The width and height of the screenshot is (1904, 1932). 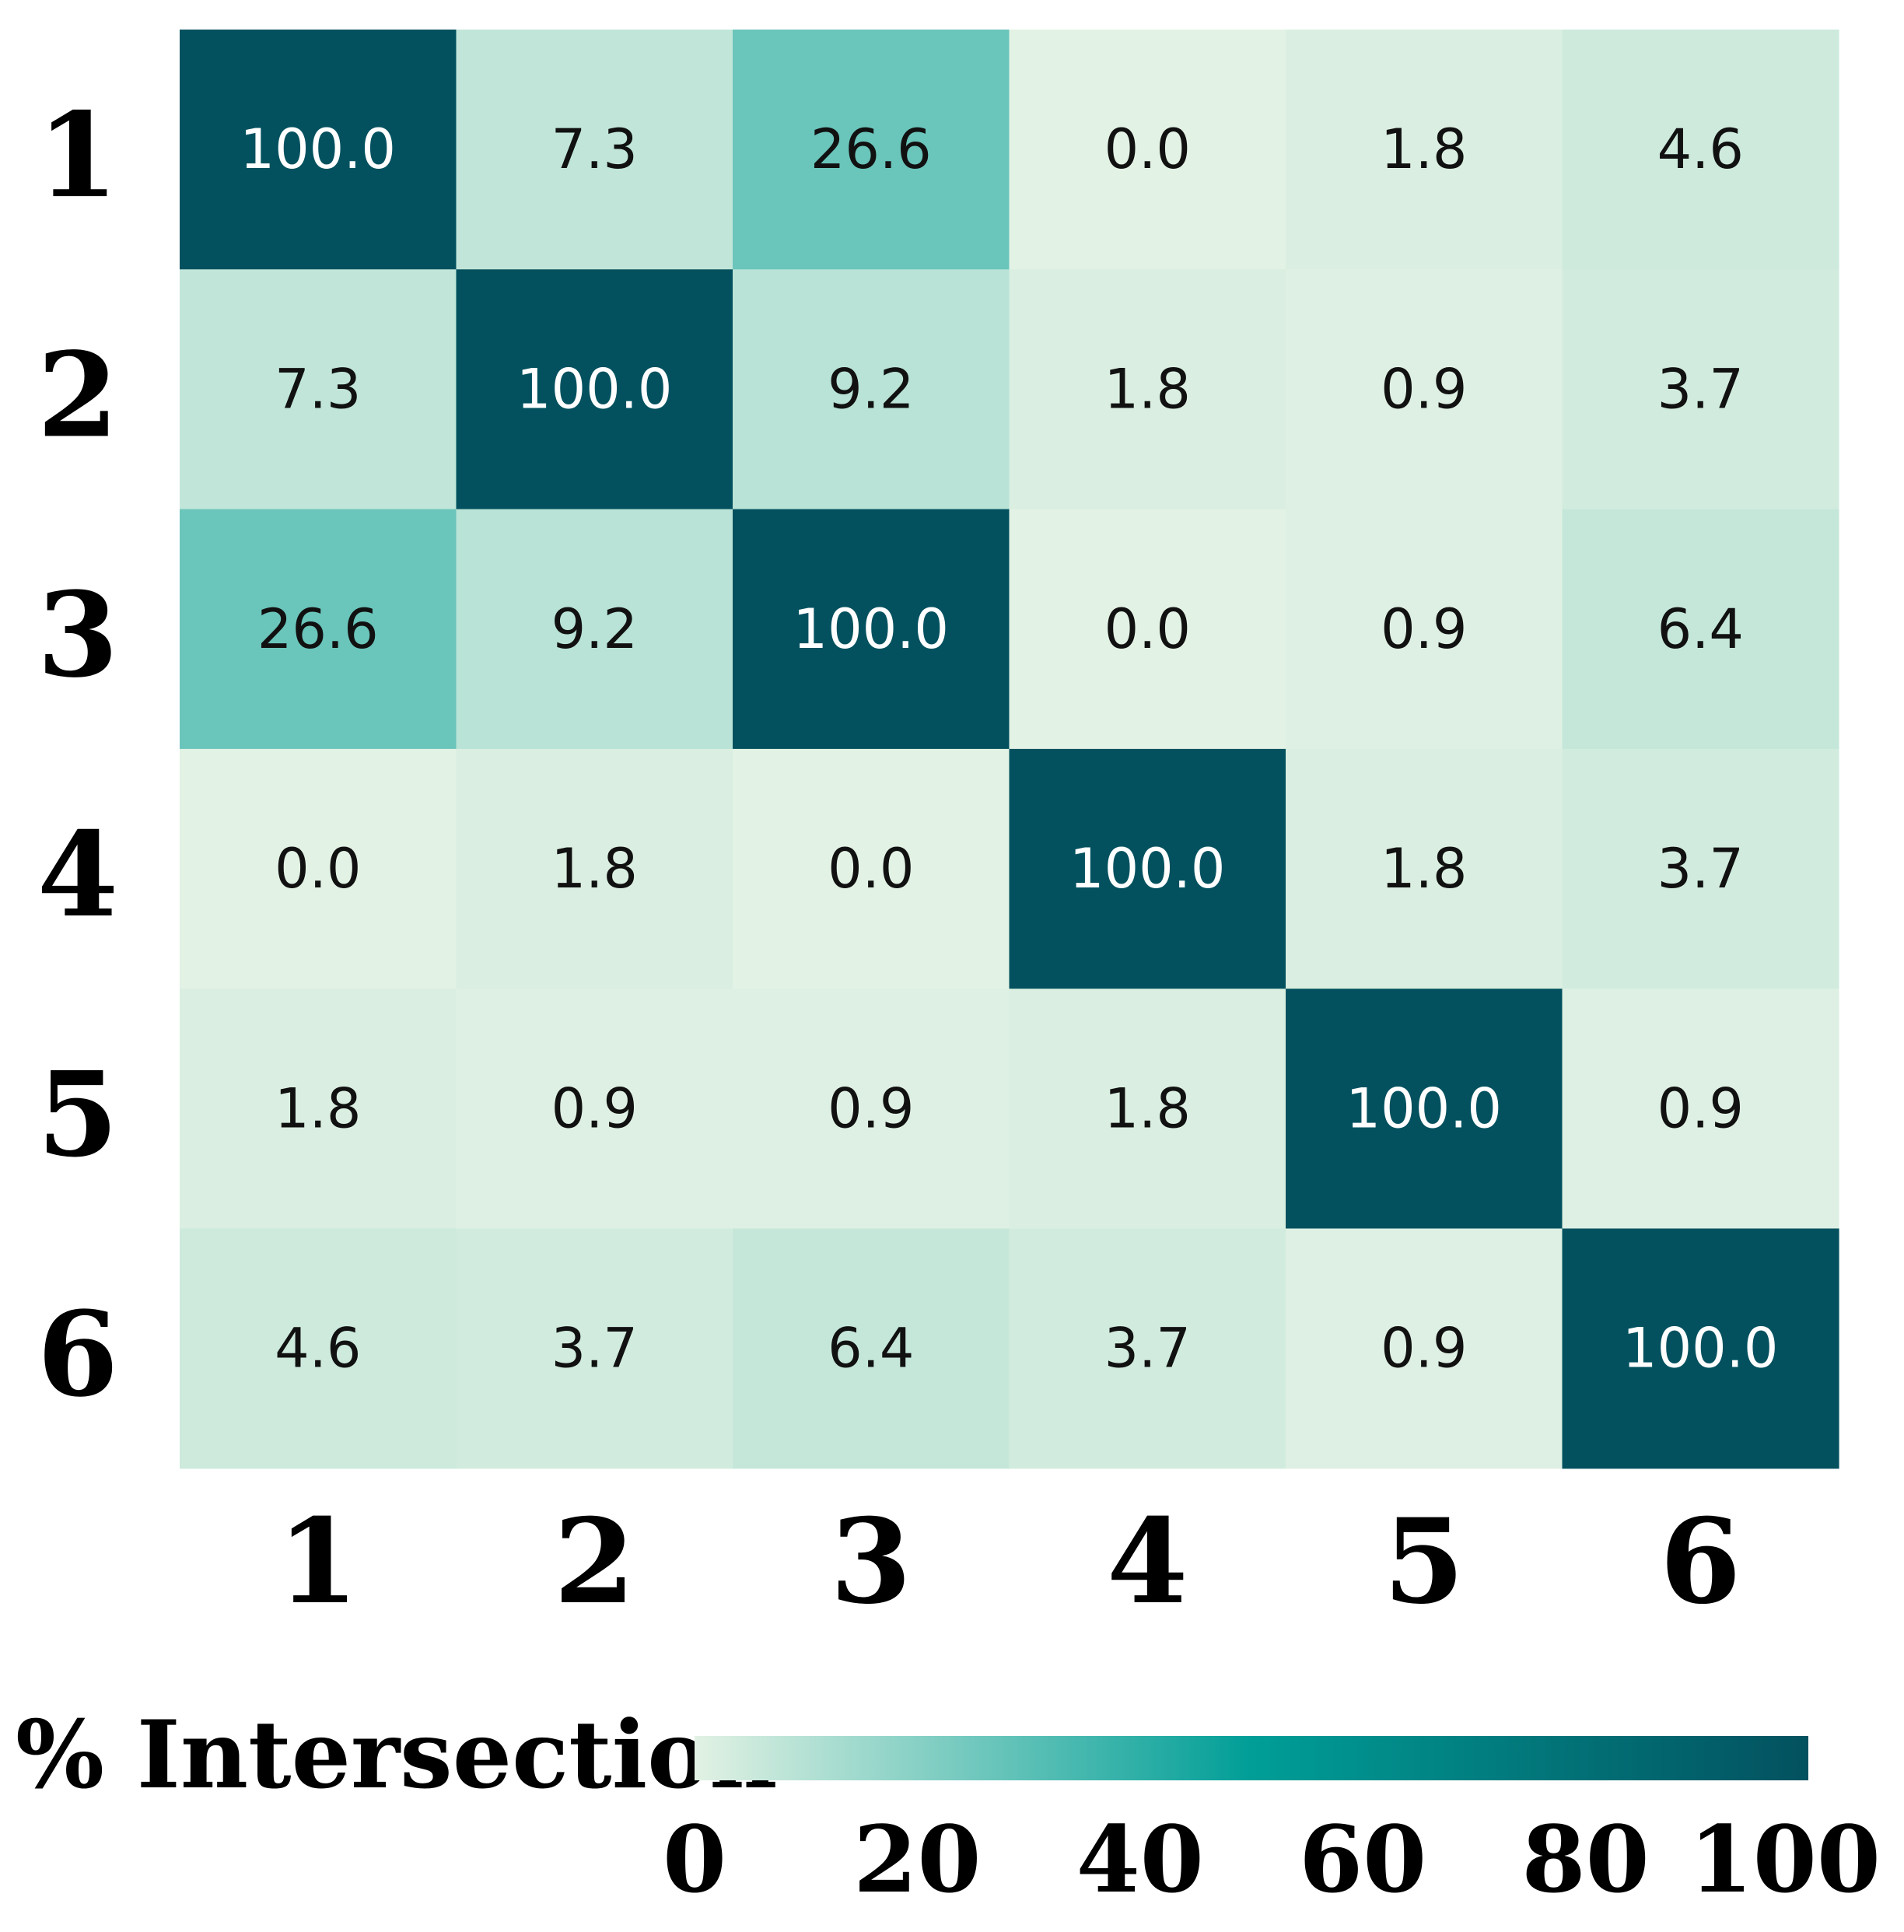 I want to click on colorbar-ticks: 0 20 40 60 80 100, so click(x=1272, y=1859).